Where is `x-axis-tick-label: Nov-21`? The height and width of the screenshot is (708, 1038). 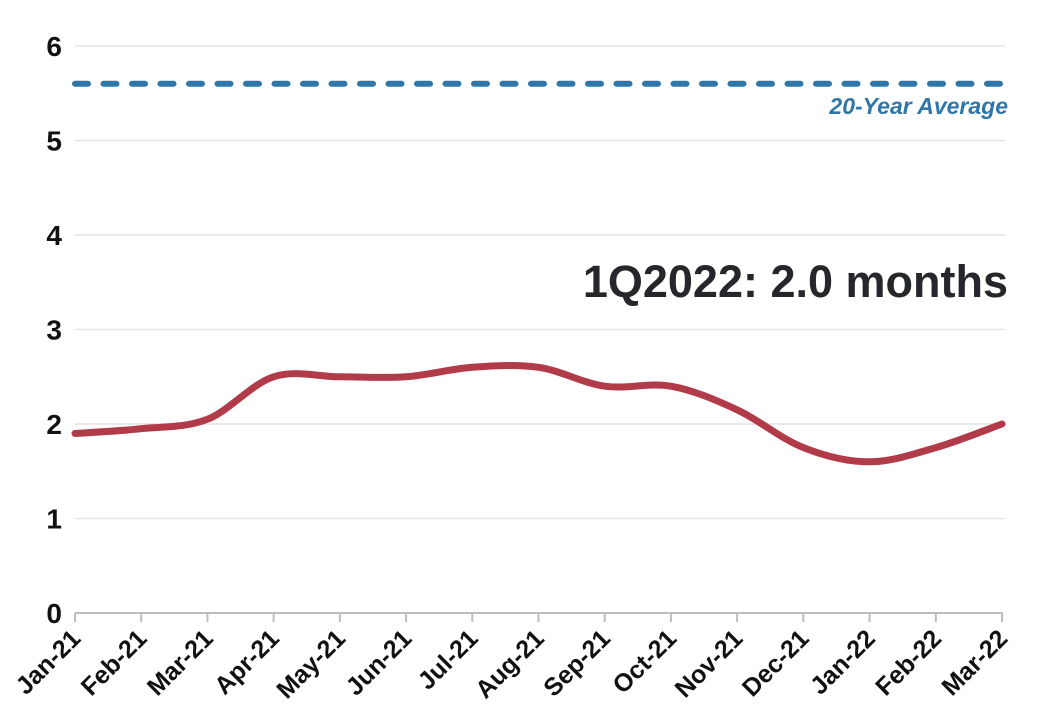 x-axis-tick-label: Nov-21 is located at coordinates (709, 663).